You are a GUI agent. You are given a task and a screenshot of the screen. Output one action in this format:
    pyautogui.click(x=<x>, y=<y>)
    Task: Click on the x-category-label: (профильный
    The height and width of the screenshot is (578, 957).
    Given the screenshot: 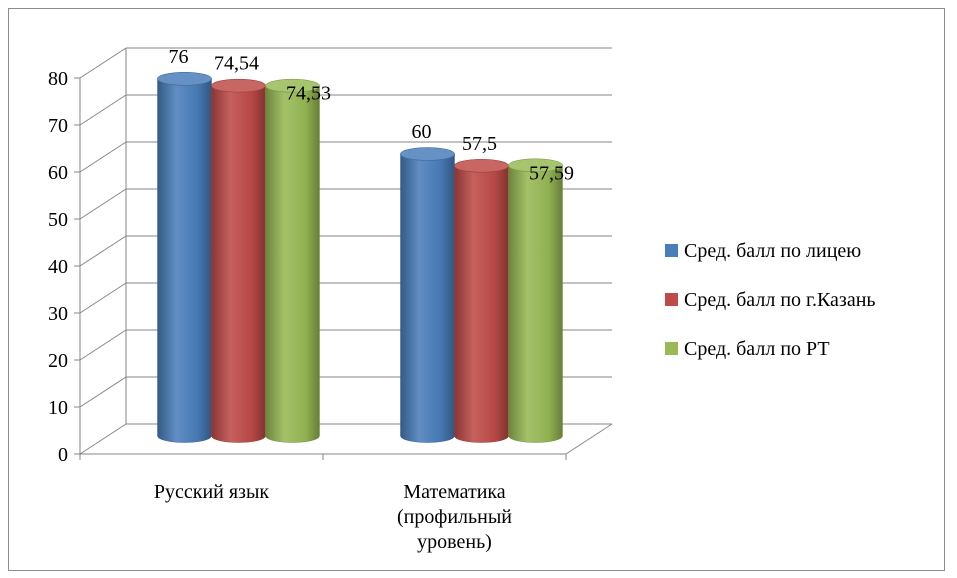 What is the action you would take?
    pyautogui.click(x=454, y=517)
    